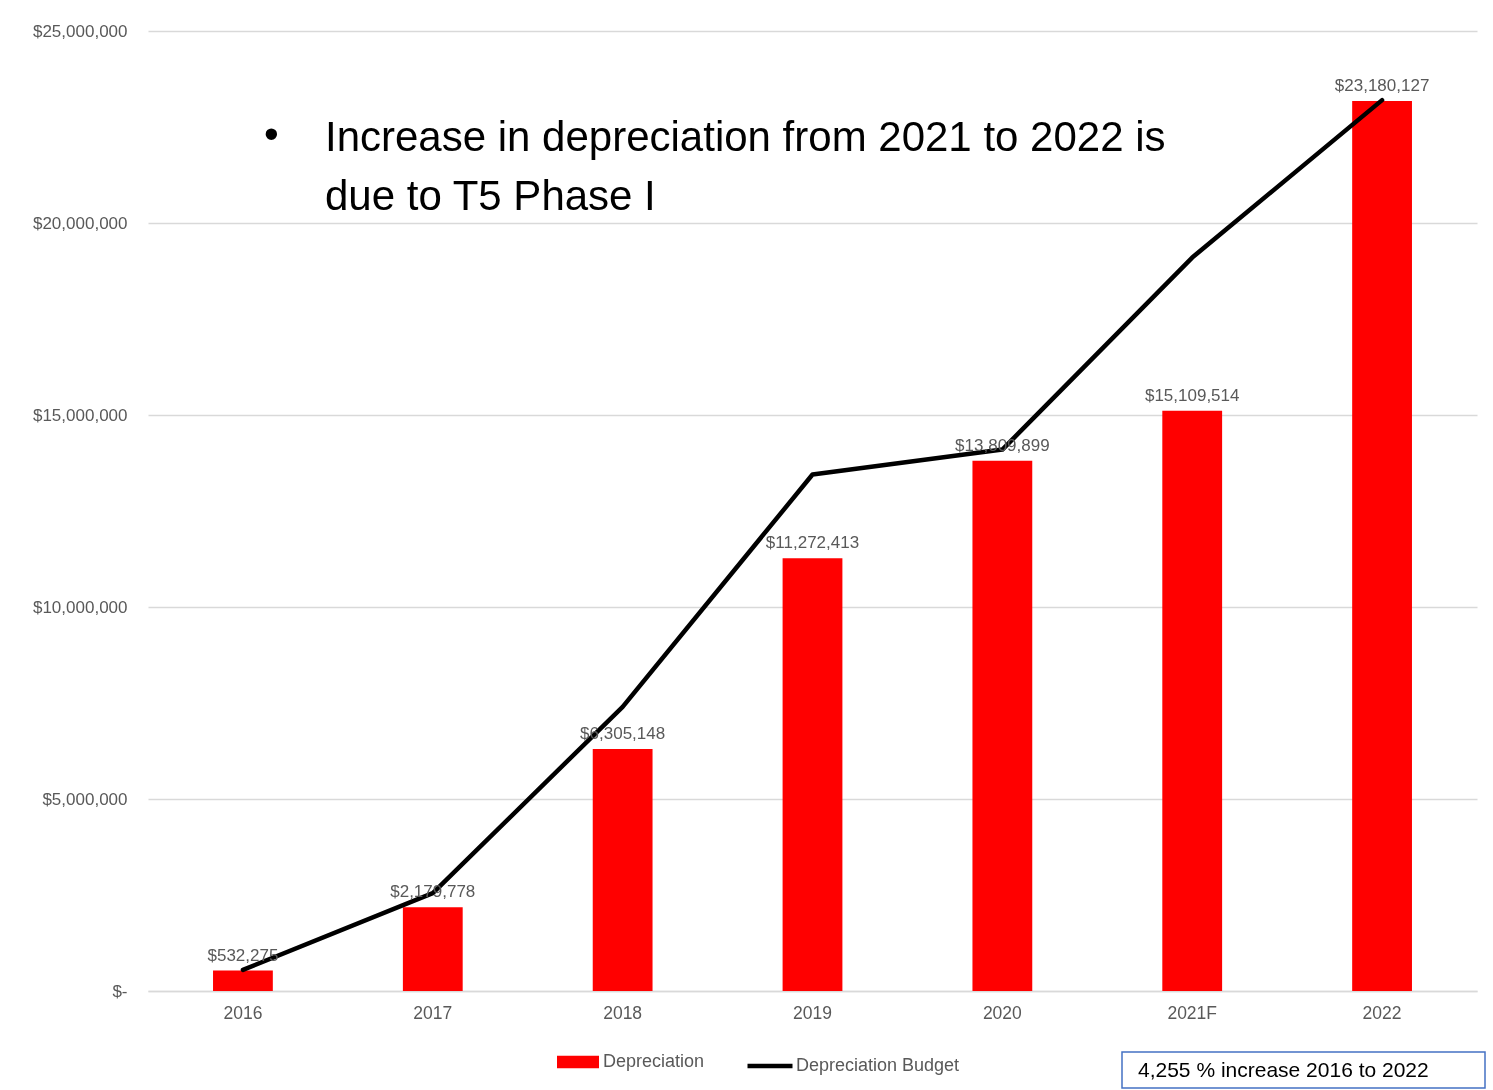 This screenshot has height=1090, width=1493. Describe the element at coordinates (715, 164) in the screenshot. I see `annotation: • Increase in depreciation from 2021 to 2022 is due to T5 Phase I` at that location.